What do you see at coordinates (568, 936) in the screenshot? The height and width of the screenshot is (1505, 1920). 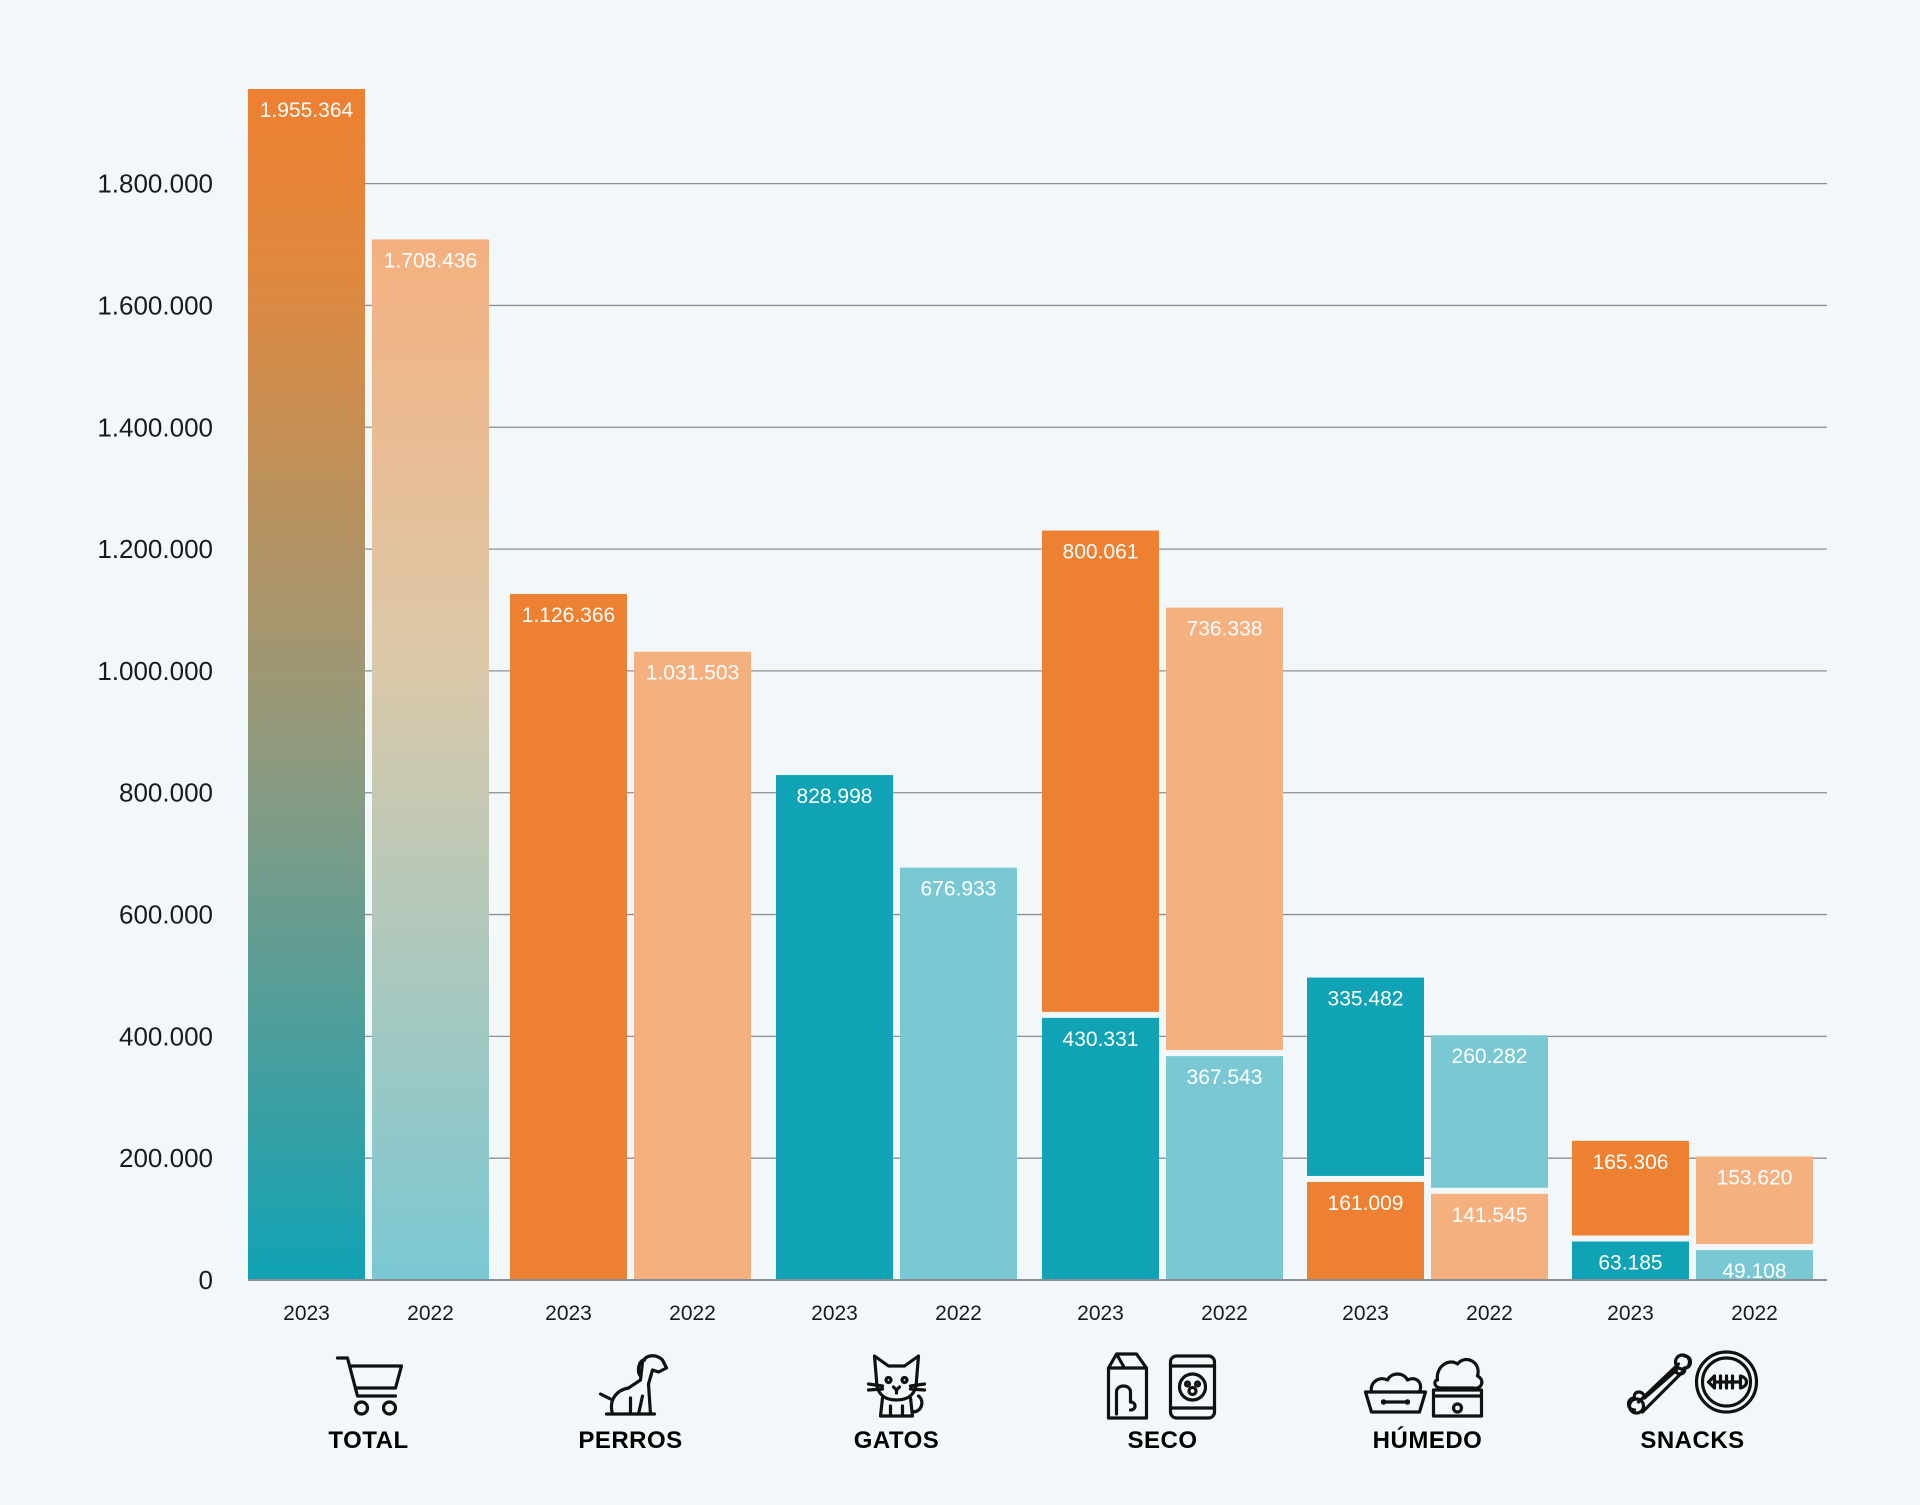 I see `bar-perros-2023` at bounding box center [568, 936].